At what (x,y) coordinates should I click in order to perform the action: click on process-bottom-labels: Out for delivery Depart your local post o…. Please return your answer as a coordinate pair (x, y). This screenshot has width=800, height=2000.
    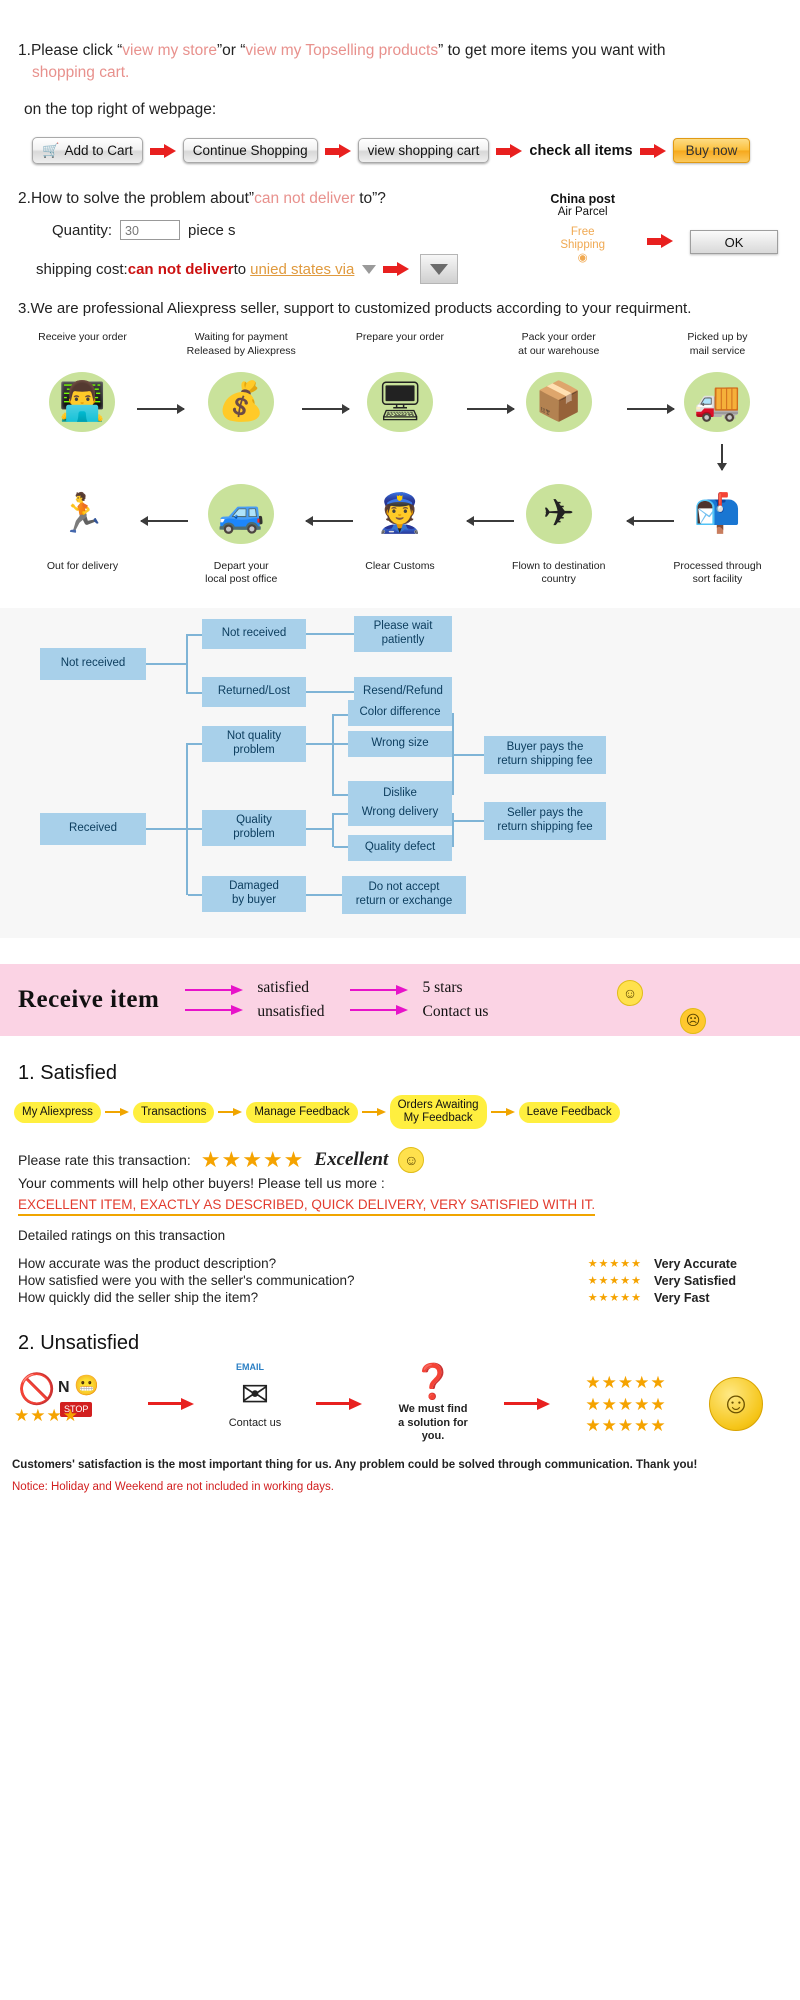
    Looking at the image, I should click on (400, 573).